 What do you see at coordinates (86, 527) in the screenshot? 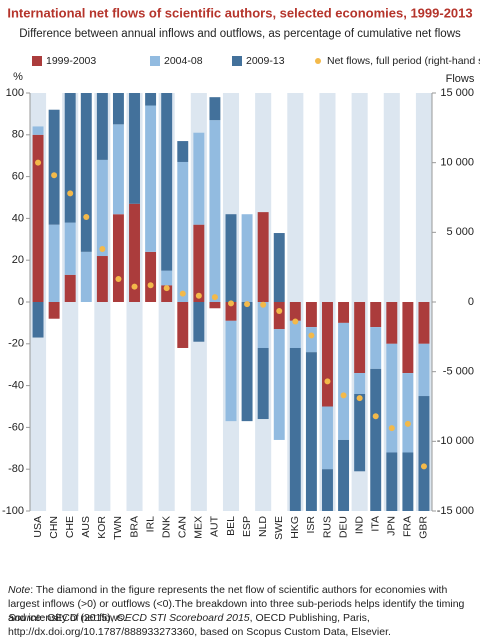
I see `x-tick-label: AUS` at bounding box center [86, 527].